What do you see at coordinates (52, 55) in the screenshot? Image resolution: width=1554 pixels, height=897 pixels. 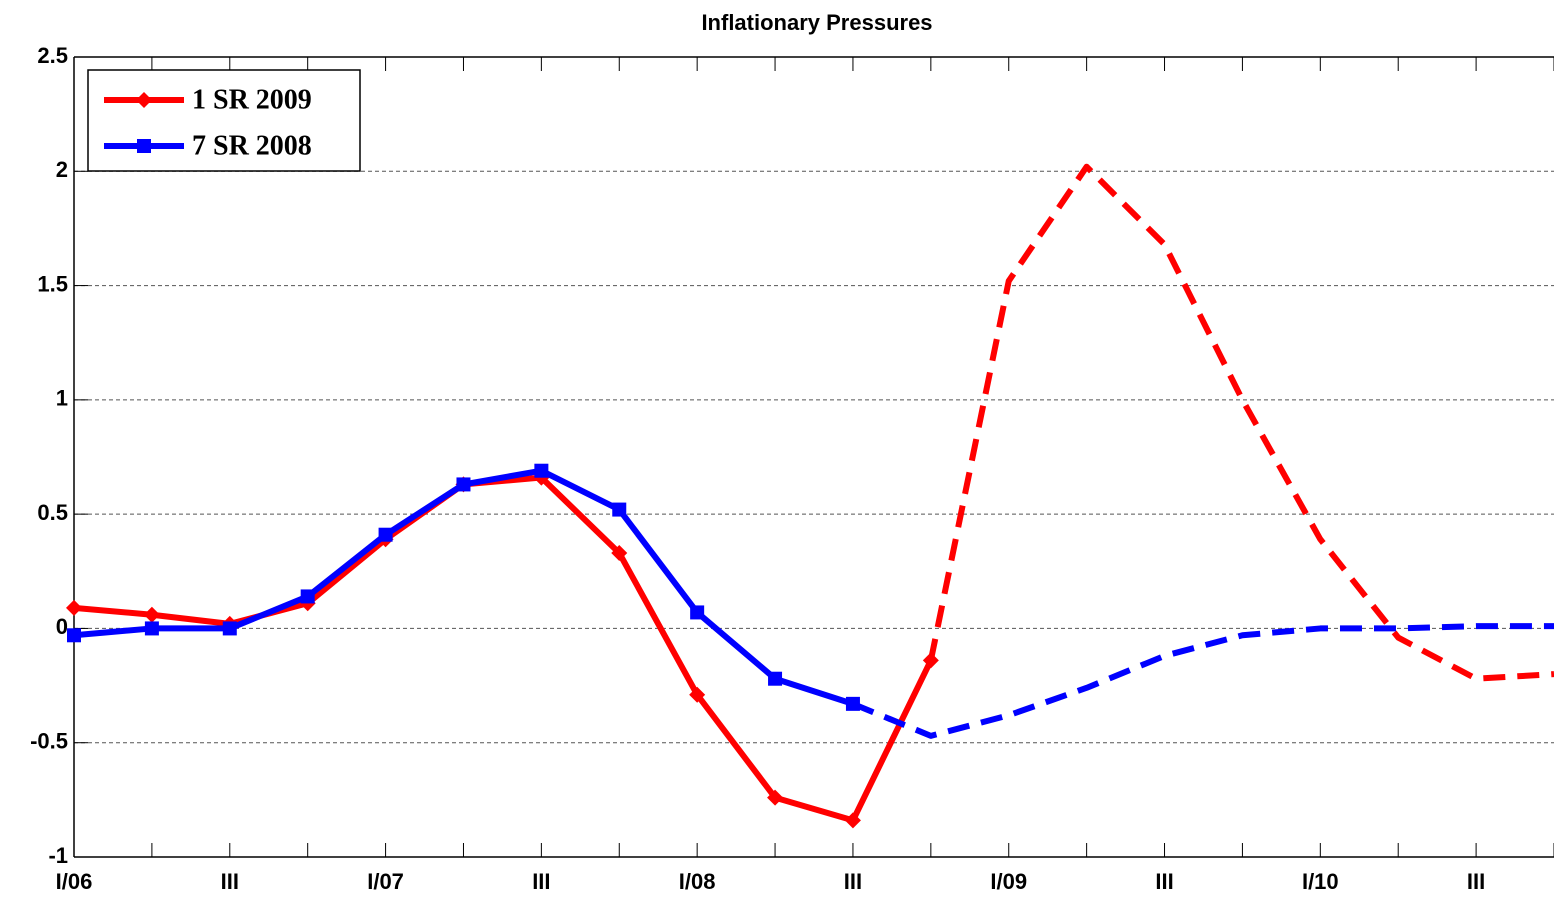 I see `y-tick-label: 2.5` at bounding box center [52, 55].